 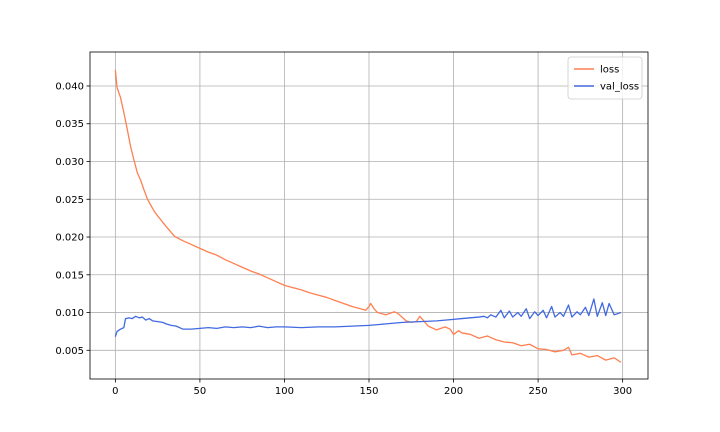 I want to click on y-tick-label: 0.005, so click(x=69, y=351).